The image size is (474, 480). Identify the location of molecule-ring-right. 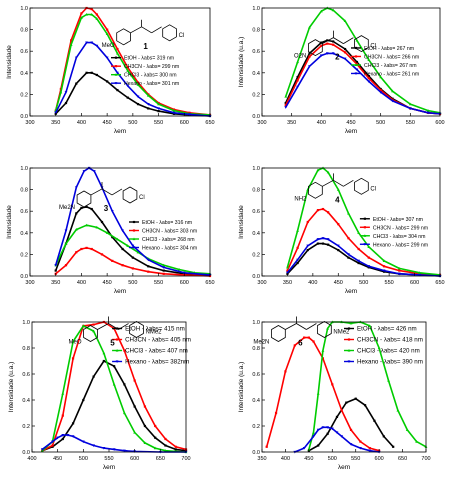
(324, 329).